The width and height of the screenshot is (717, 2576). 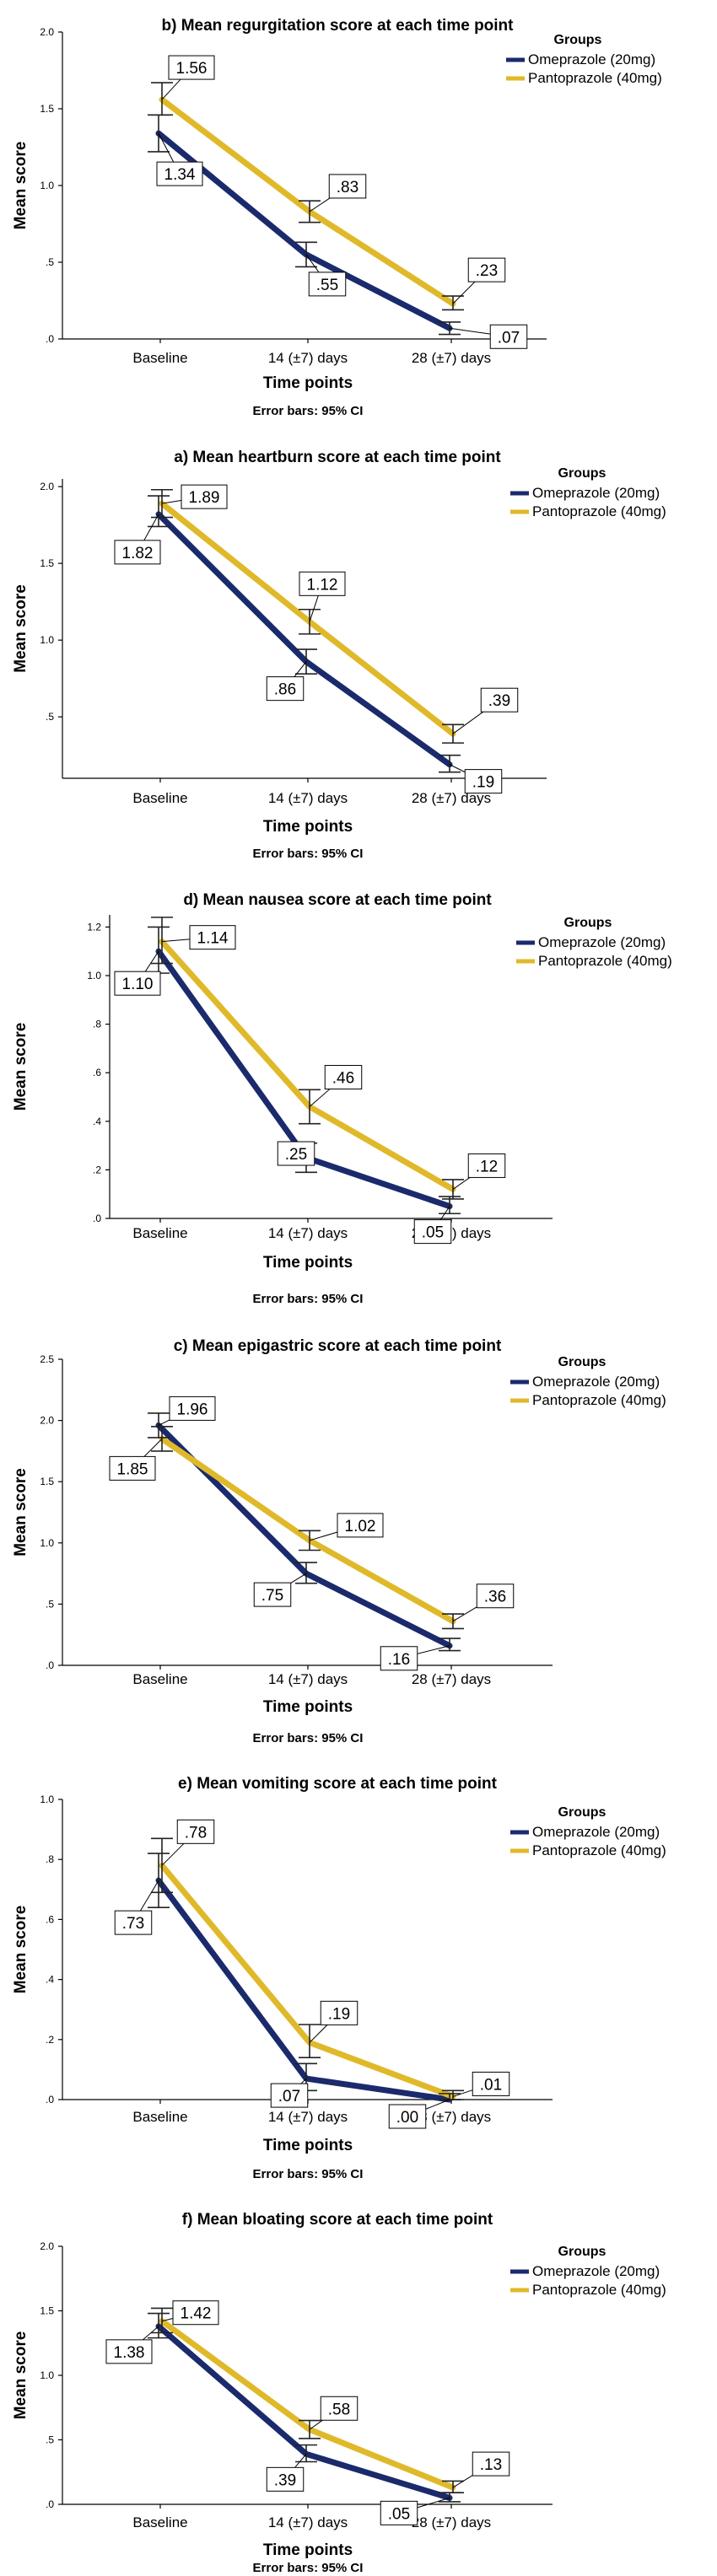 I want to click on data-label: 1.02, so click(x=346, y=1527).